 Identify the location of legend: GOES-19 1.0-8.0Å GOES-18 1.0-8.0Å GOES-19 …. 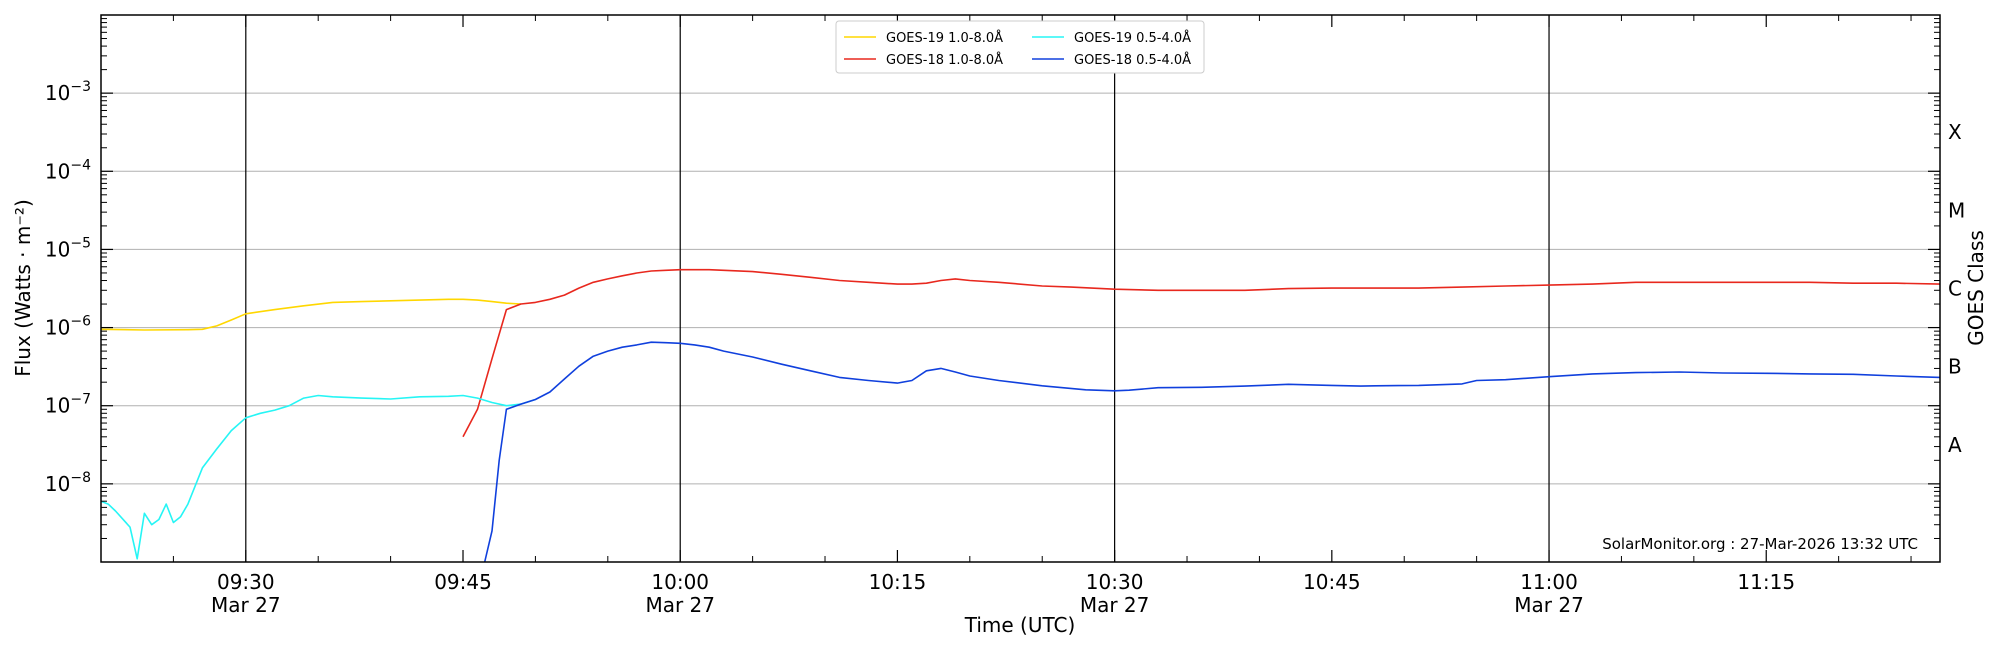
(1020, 47).